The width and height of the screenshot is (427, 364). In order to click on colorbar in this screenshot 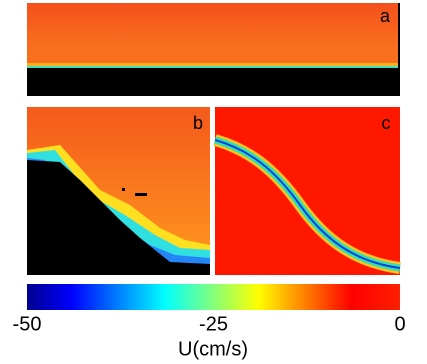, I will do `click(213, 297)`.